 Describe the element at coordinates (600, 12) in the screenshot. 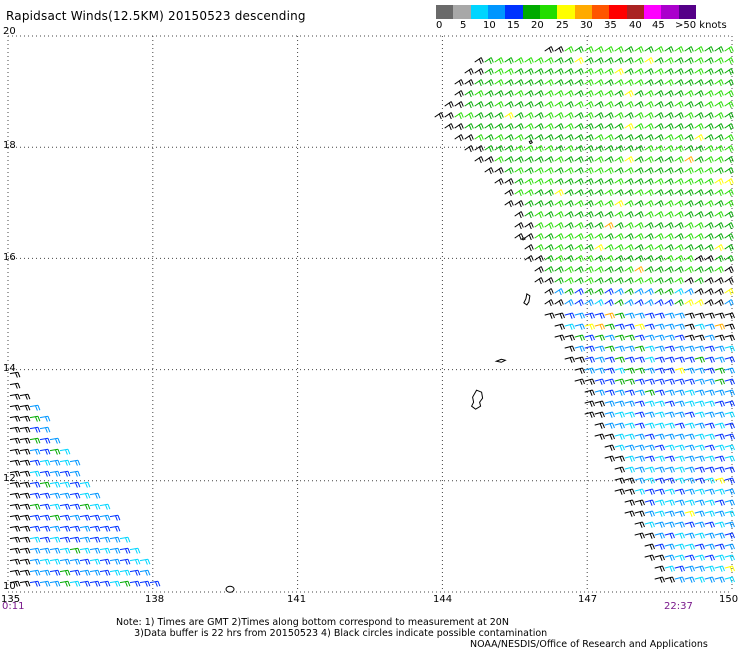

I see `colorbar-segment` at that location.